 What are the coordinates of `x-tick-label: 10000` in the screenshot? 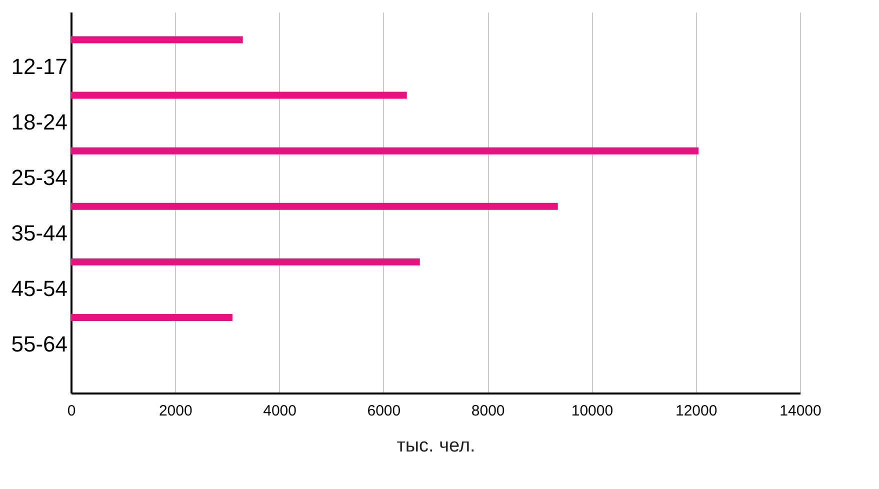 It's located at (592, 411).